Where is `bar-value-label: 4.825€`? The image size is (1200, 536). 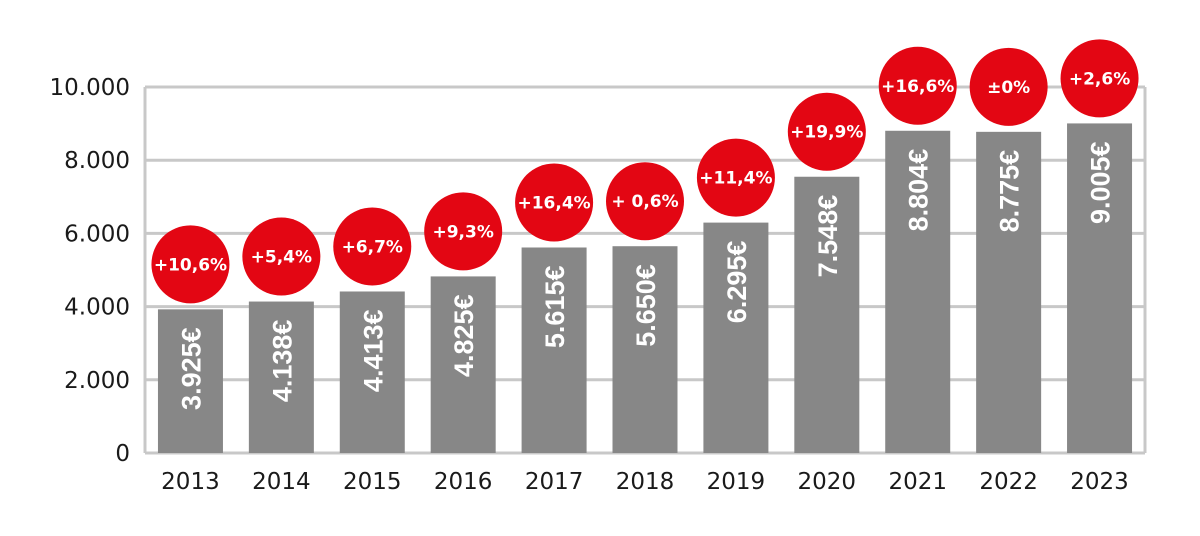
bar-value-label: 4.825€ is located at coordinates (464, 335).